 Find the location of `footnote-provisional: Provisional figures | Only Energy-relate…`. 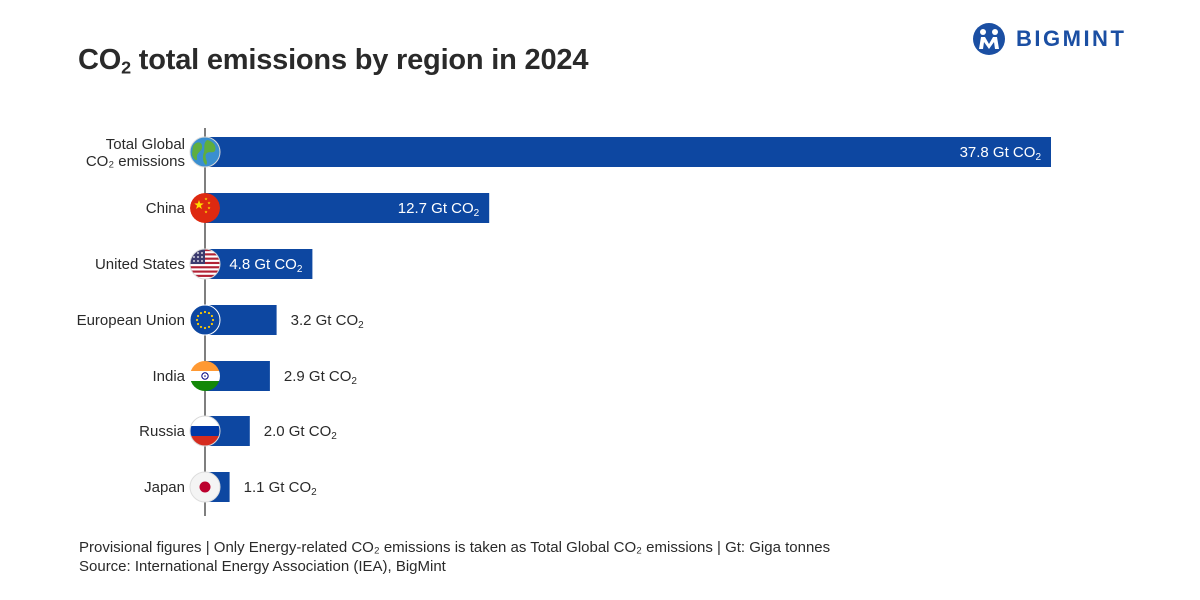

footnote-provisional: Provisional figures | Only Energy-relate… is located at coordinates (455, 547).